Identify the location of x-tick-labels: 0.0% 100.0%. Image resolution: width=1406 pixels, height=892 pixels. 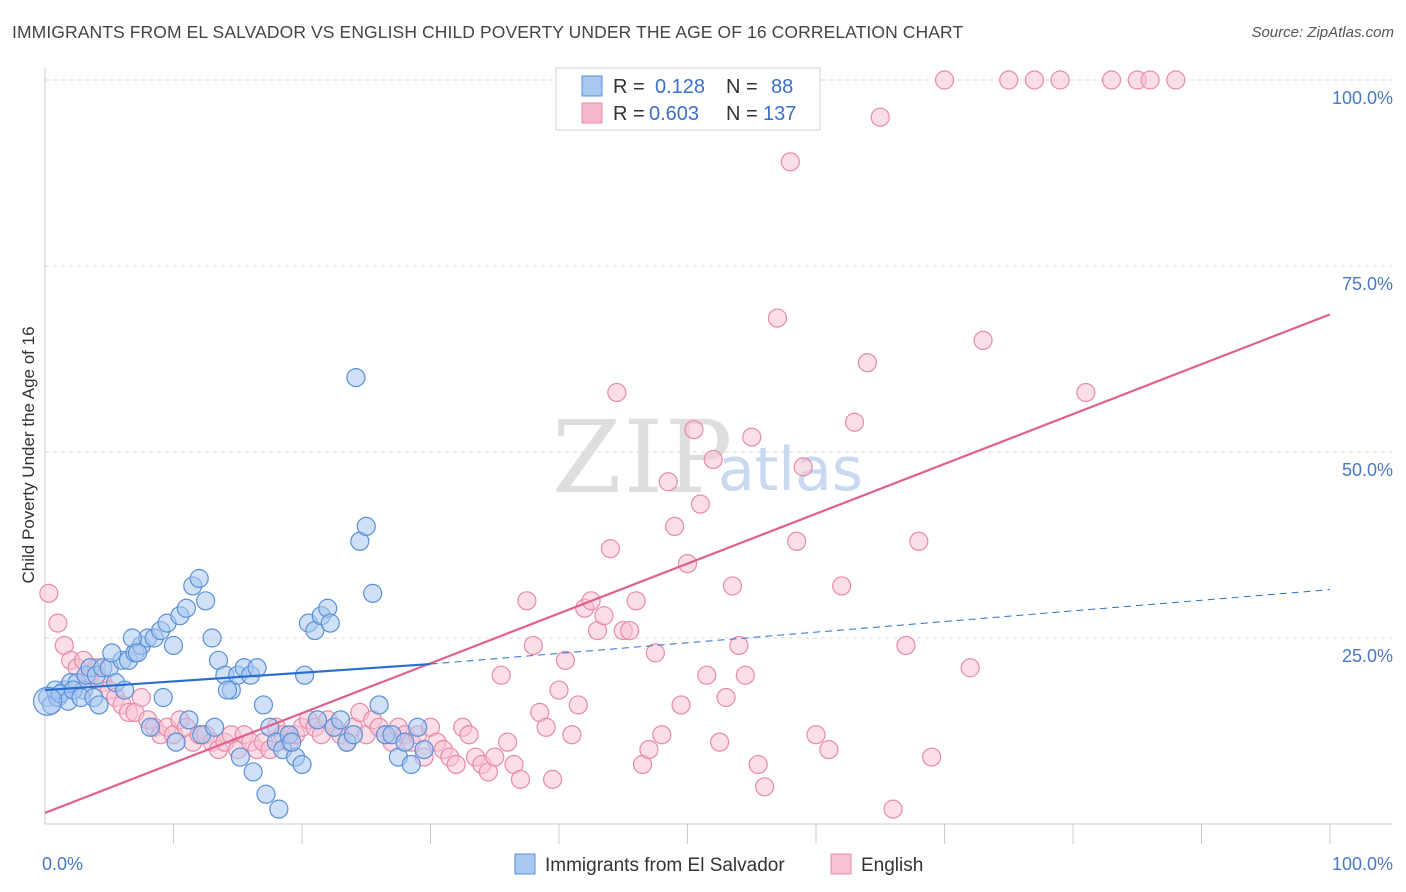
(717, 864).